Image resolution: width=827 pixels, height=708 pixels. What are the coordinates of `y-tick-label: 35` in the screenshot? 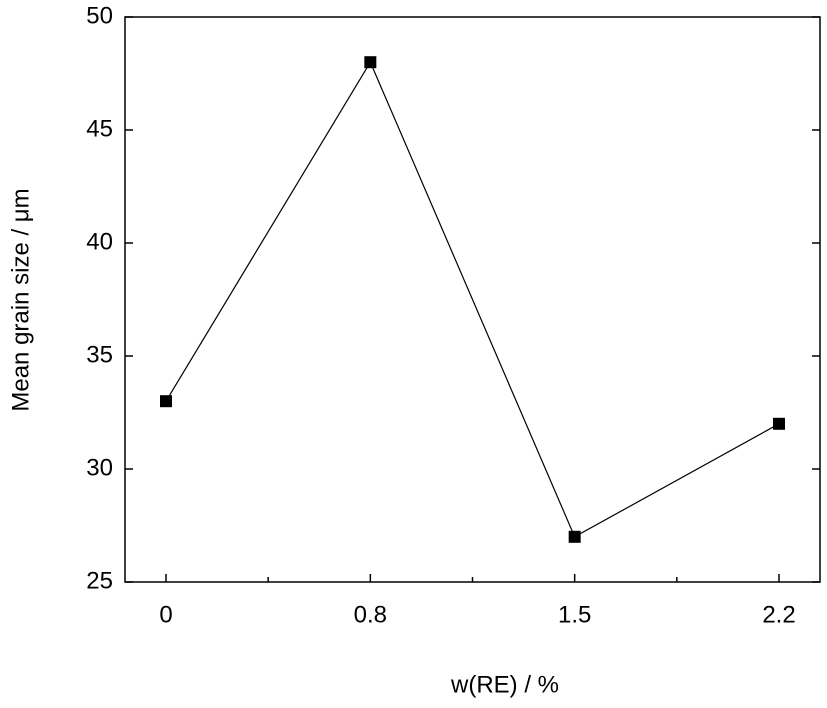 It's located at (99, 354).